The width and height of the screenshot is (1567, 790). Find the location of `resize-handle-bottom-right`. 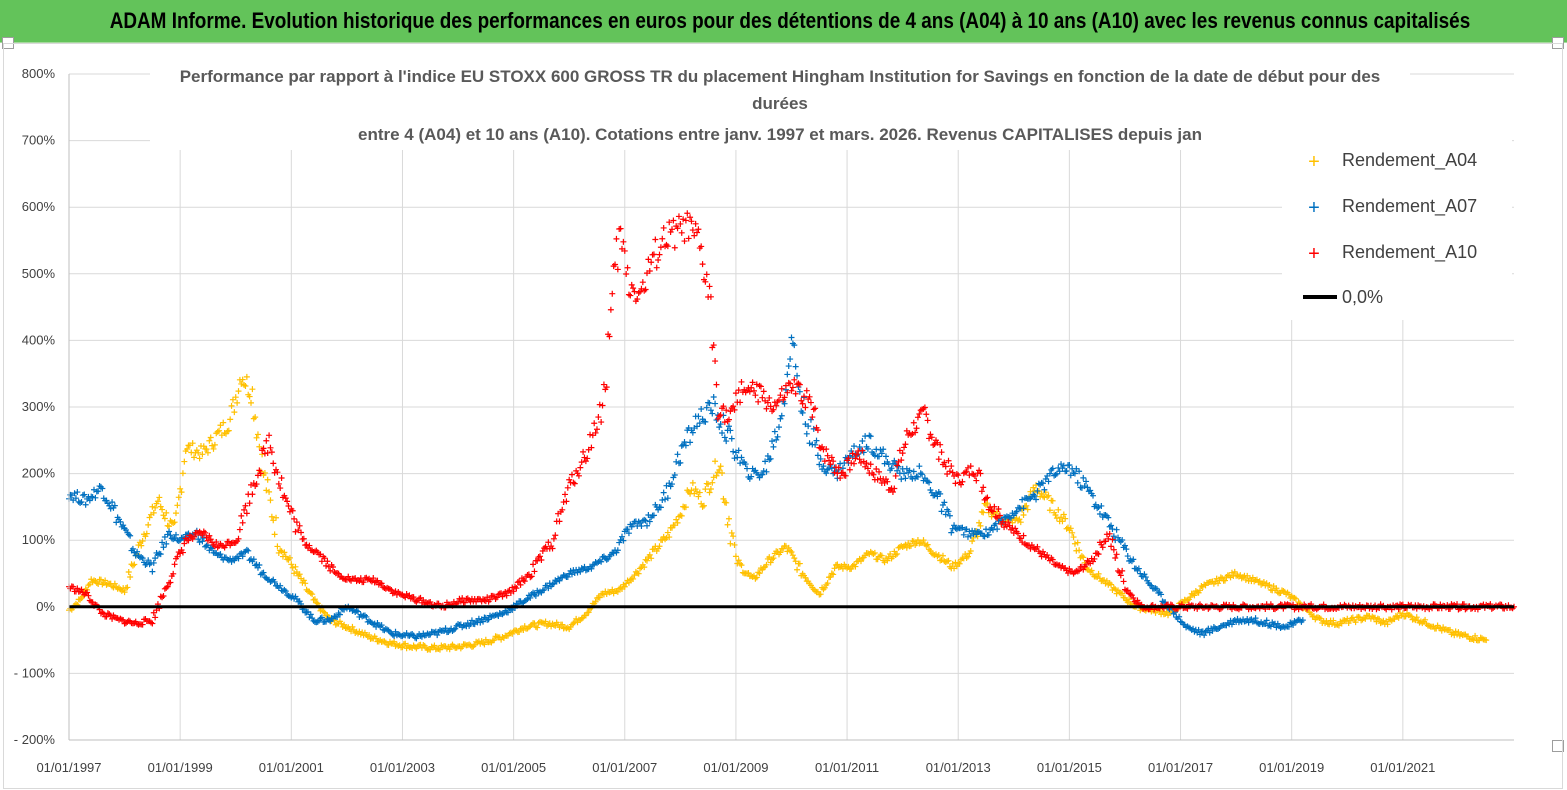

resize-handle-bottom-right is located at coordinates (1558, 746).